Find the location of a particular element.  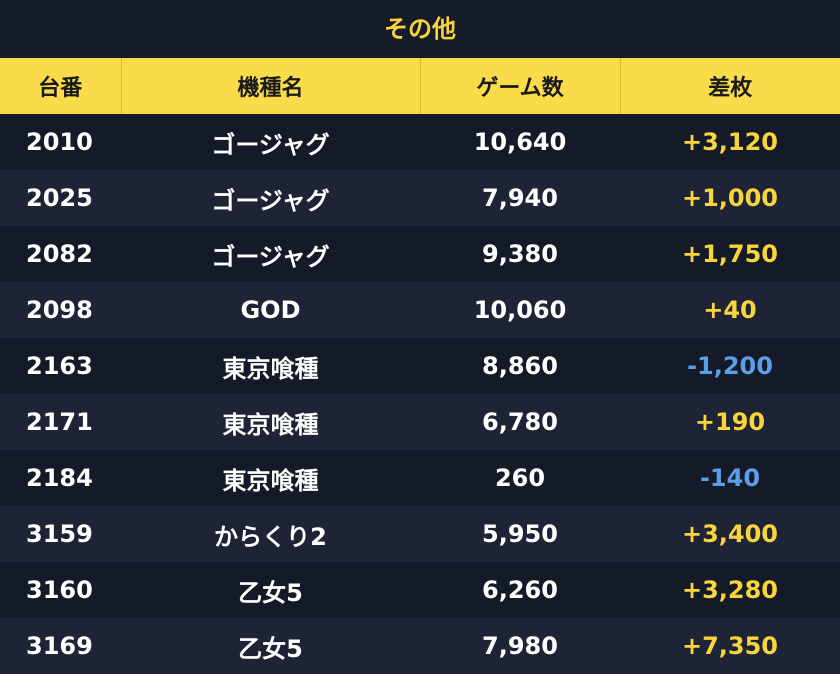

header-coin-difference: 差枚 is located at coordinates (730, 86).